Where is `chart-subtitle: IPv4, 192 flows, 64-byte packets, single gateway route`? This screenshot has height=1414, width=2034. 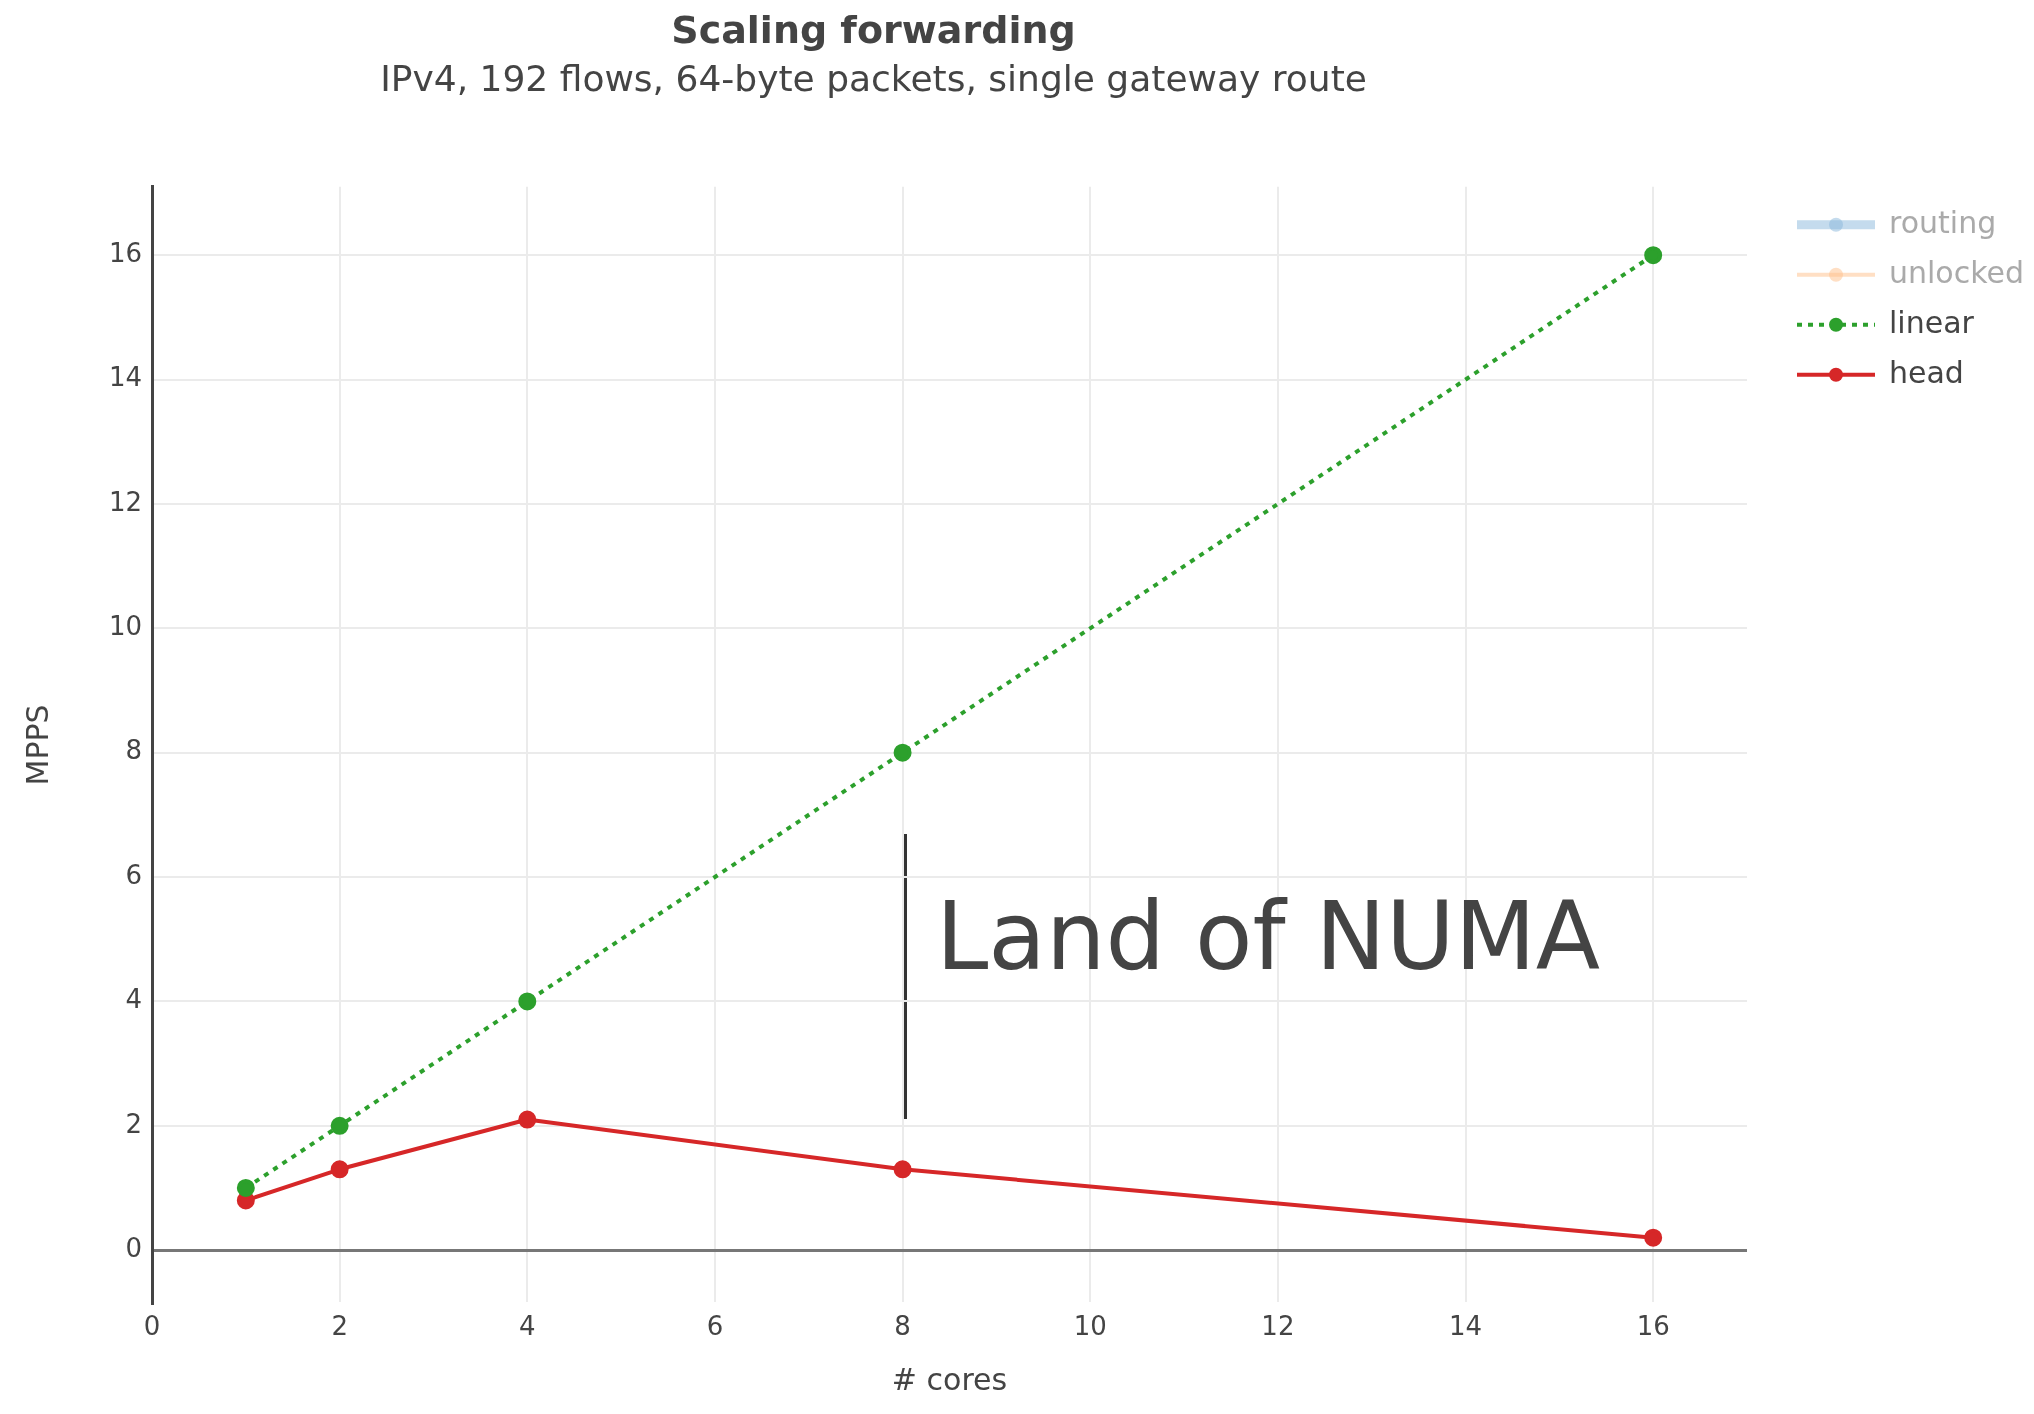
chart-subtitle: IPv4, 192 flows, 64-byte packets, single gateway route is located at coordinates (873, 78).